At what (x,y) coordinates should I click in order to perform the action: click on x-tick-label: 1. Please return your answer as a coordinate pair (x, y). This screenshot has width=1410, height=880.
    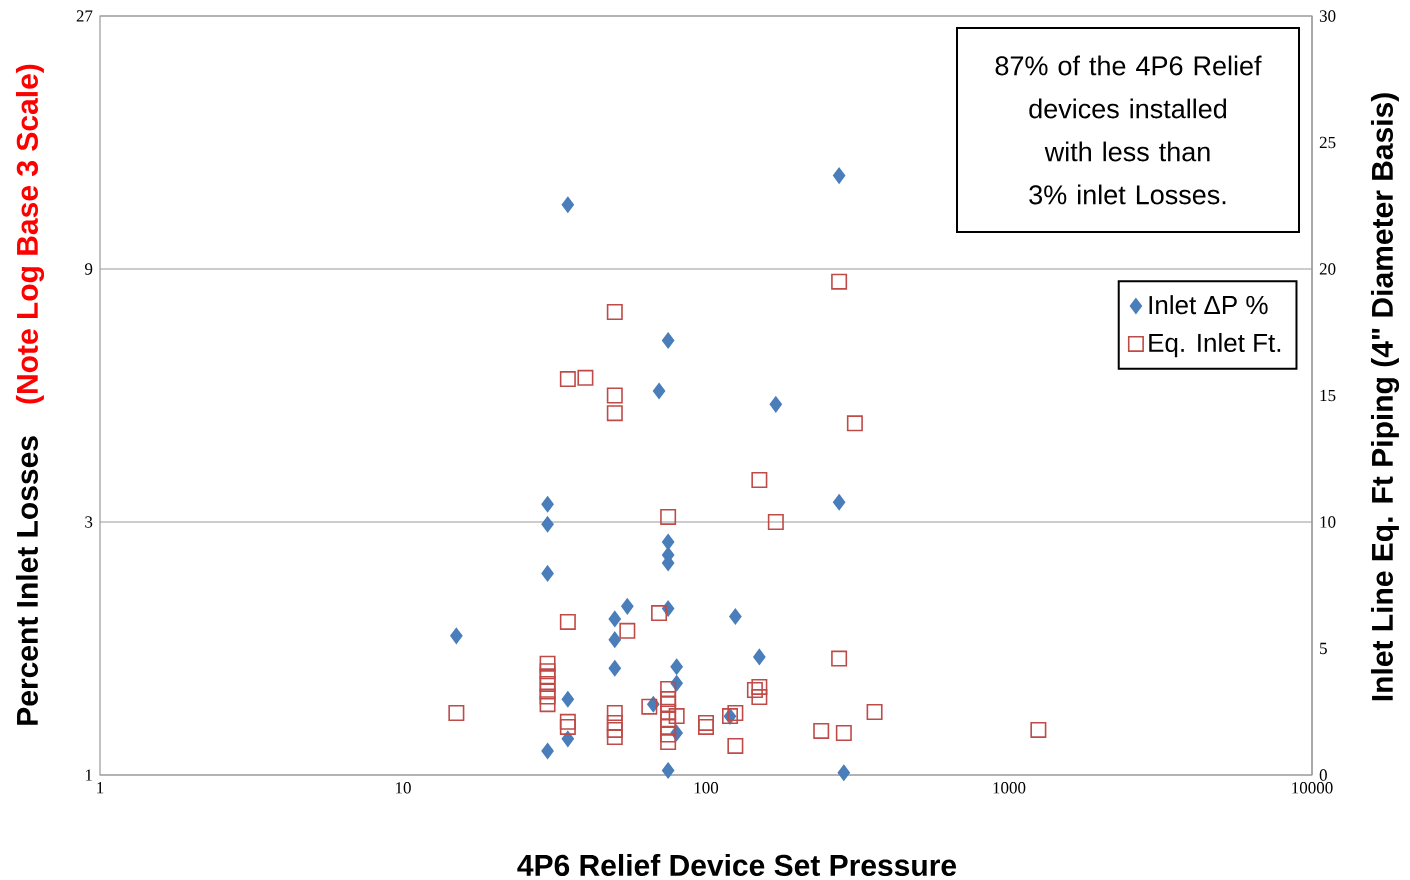
    Looking at the image, I should click on (100, 788).